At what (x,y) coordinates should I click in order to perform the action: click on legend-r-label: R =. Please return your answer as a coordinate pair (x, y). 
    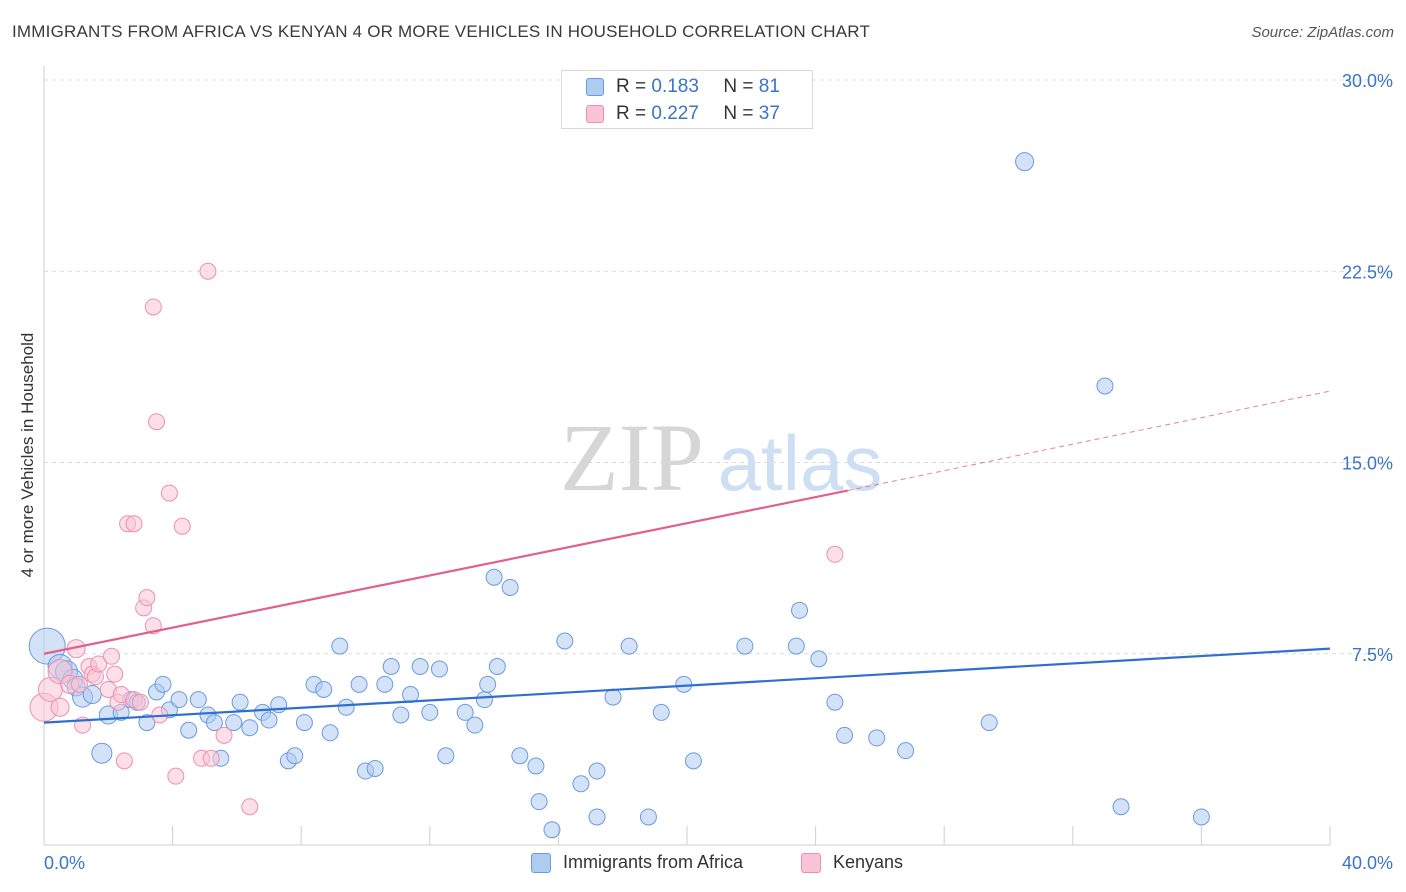
    Looking at the image, I should click on (631, 113).